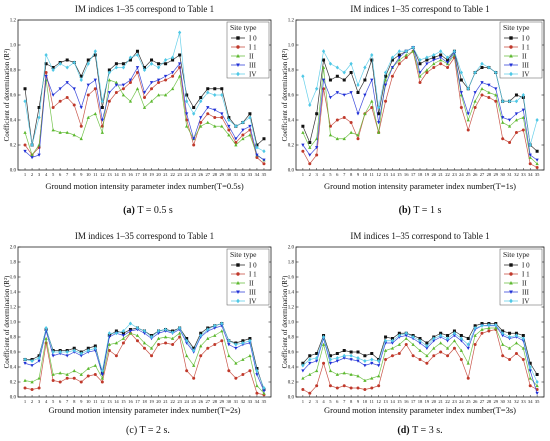 The width and height of the screenshot is (550, 441). Describe the element at coordinates (502, 401) in the screenshot. I see `x-tick-label: 30` at that location.